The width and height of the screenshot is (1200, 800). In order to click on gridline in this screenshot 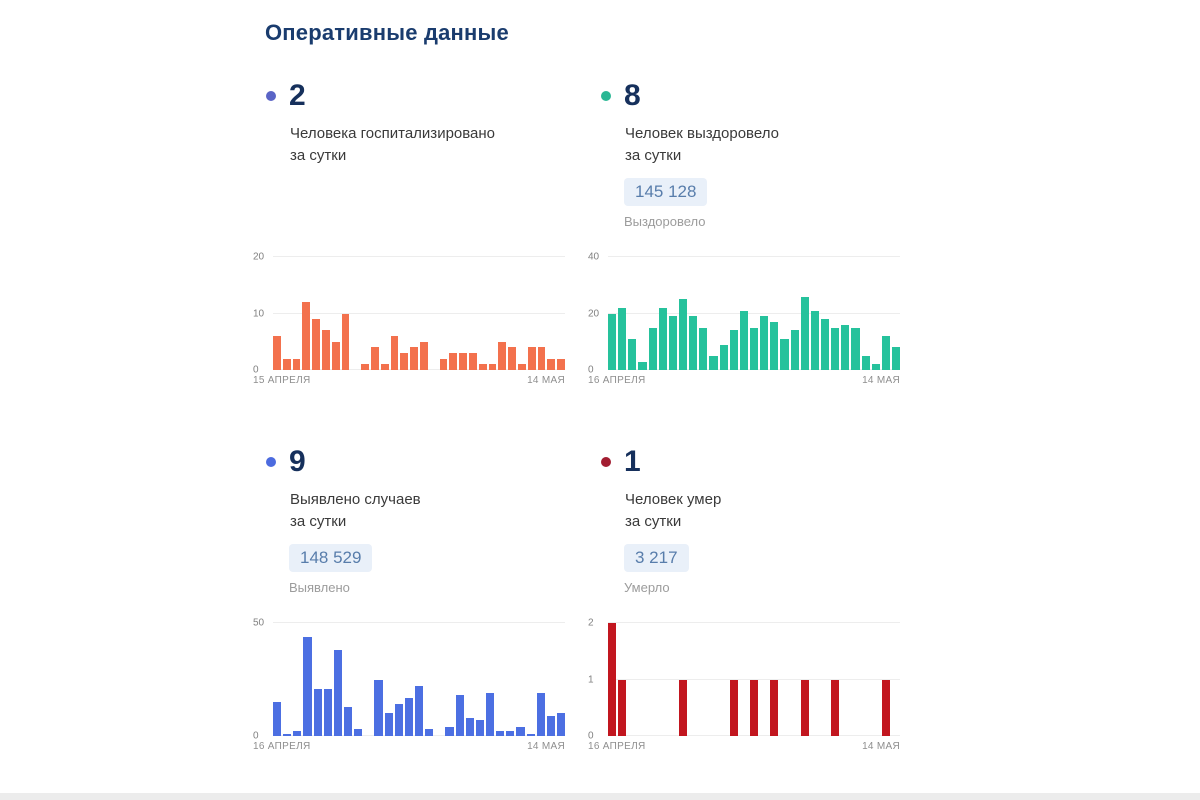, I will do `click(419, 369)`.